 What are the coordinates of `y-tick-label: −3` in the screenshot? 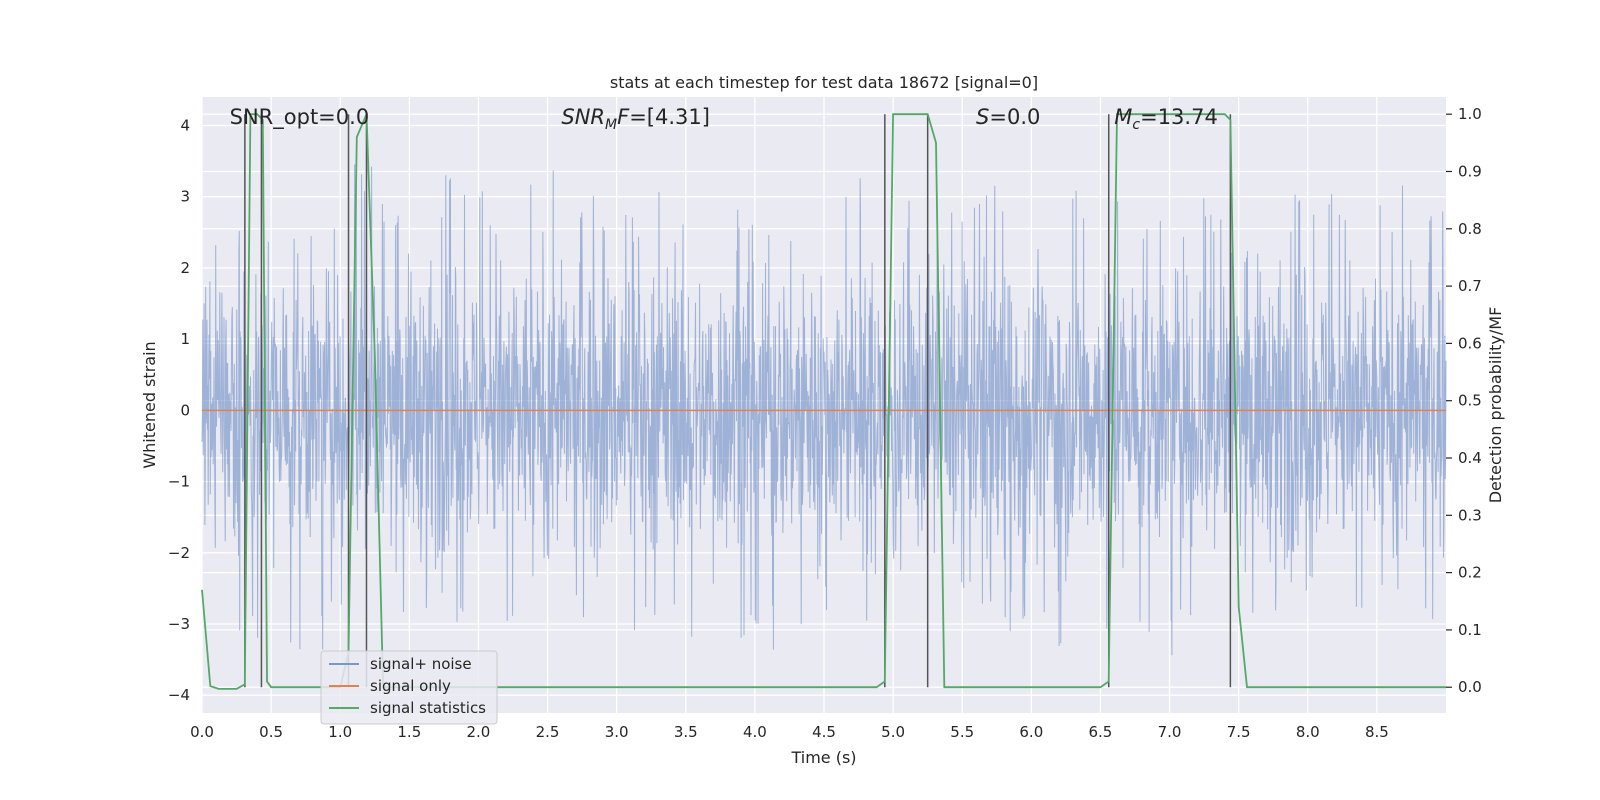 It's located at (179, 624).